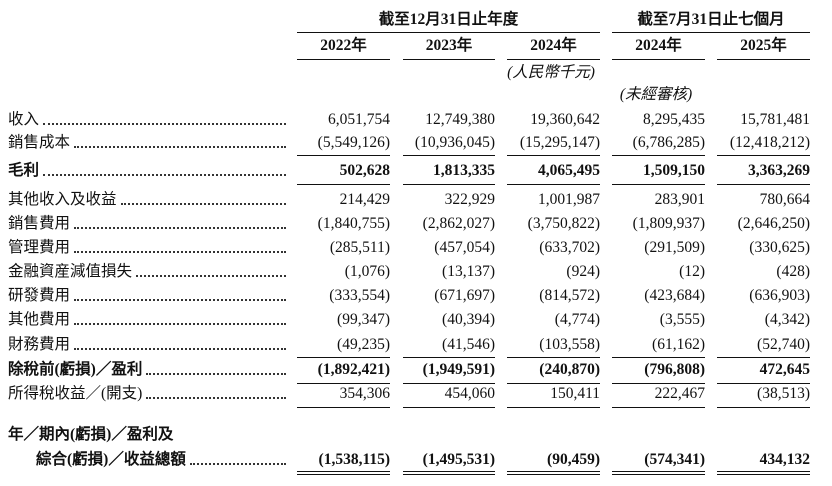  What do you see at coordinates (569, 344) in the screenshot?
I see `cell-value: (103,558)` at bounding box center [569, 344].